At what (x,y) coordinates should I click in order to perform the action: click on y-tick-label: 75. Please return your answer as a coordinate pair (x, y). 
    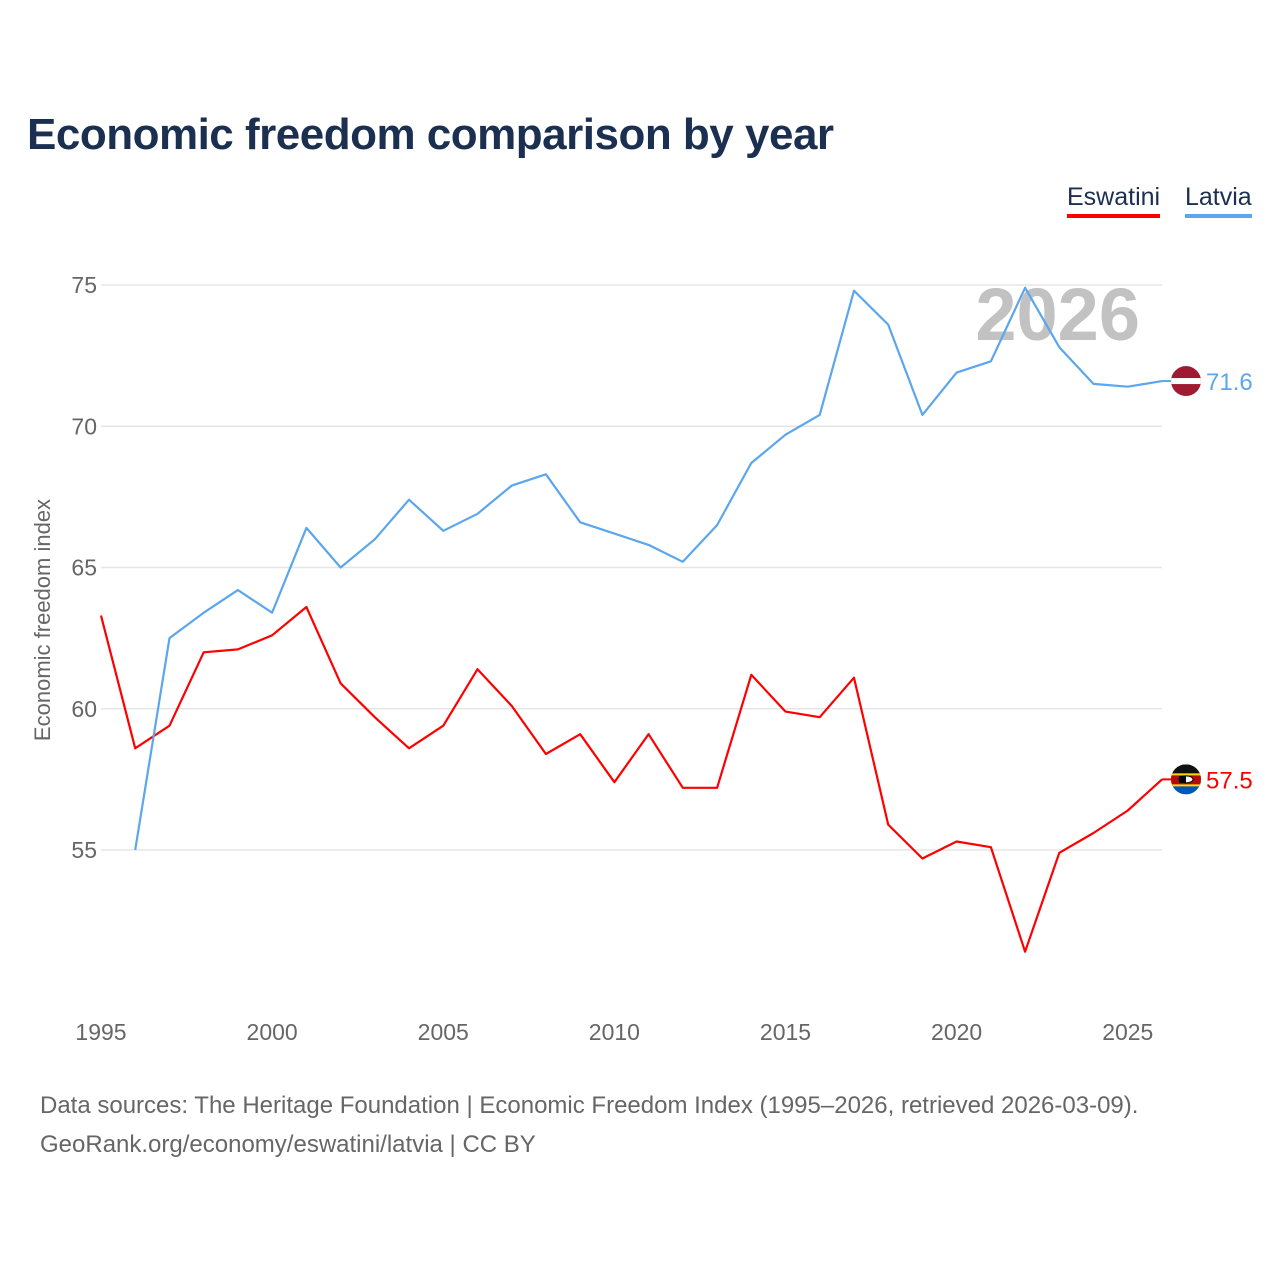
    Looking at the image, I should click on (84, 285).